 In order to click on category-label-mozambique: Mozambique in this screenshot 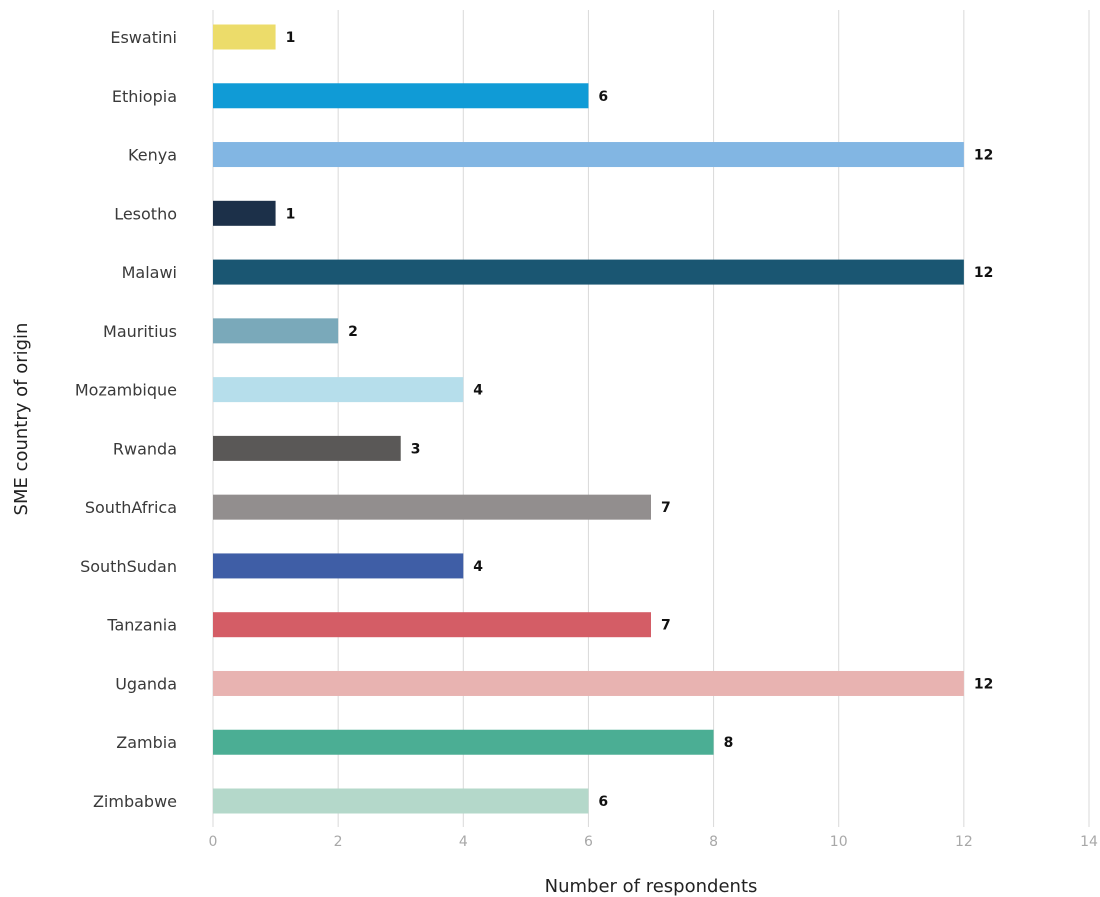, I will do `click(126, 390)`.